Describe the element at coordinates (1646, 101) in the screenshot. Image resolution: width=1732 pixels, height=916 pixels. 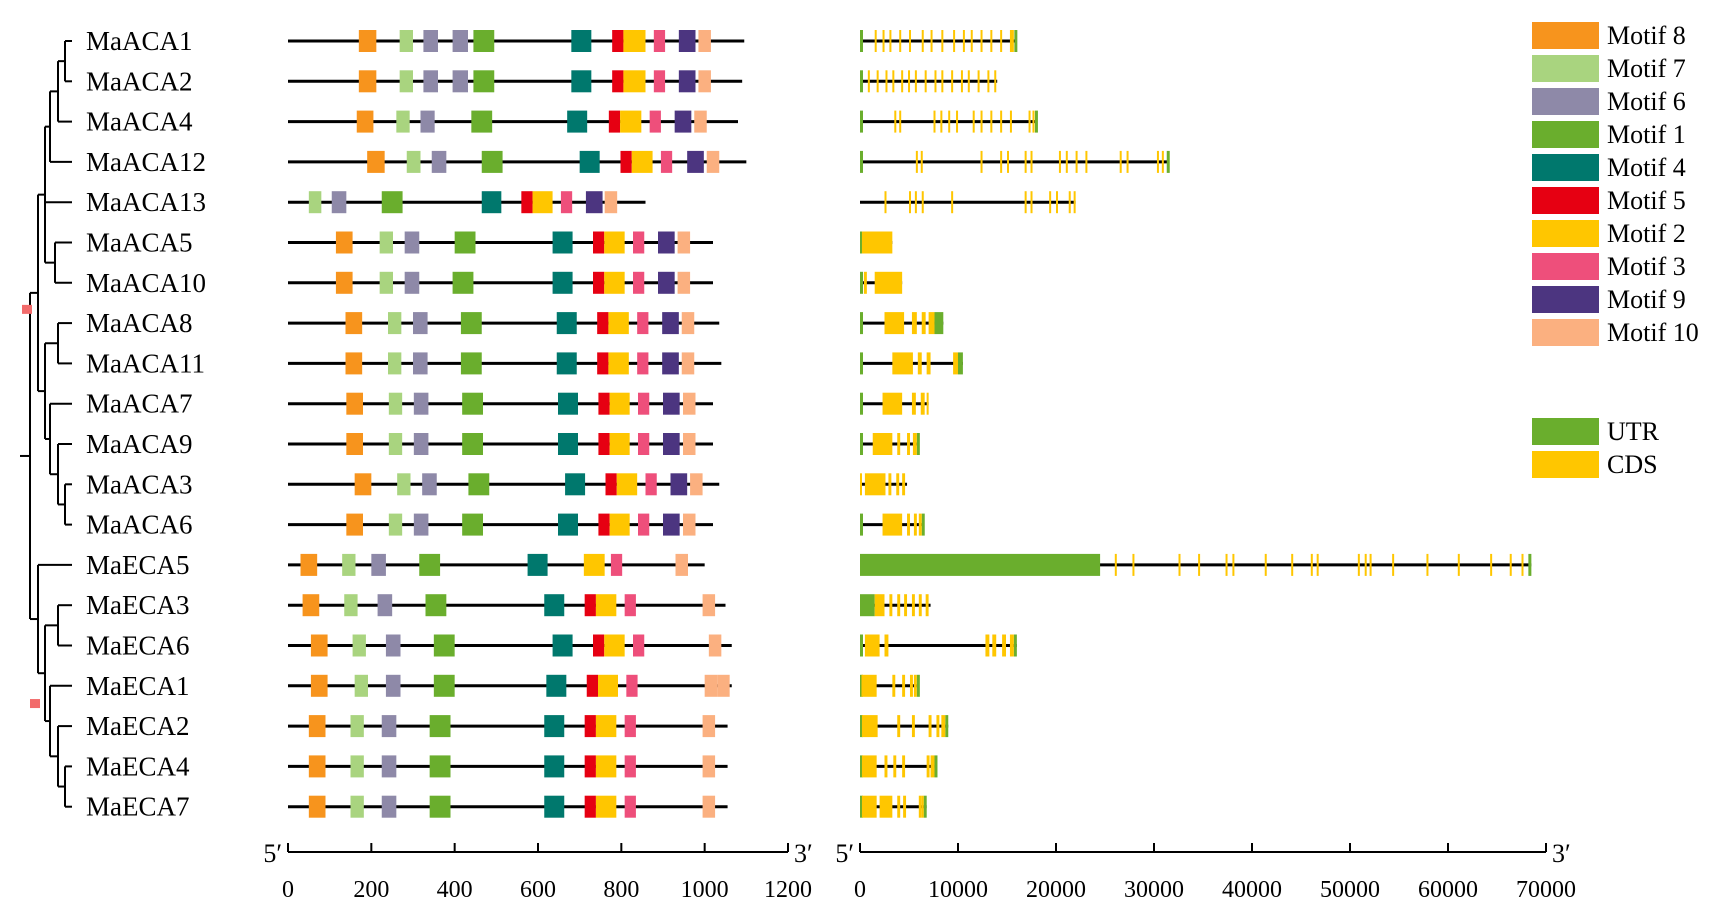
I see `legend-label: Motif 6` at that location.